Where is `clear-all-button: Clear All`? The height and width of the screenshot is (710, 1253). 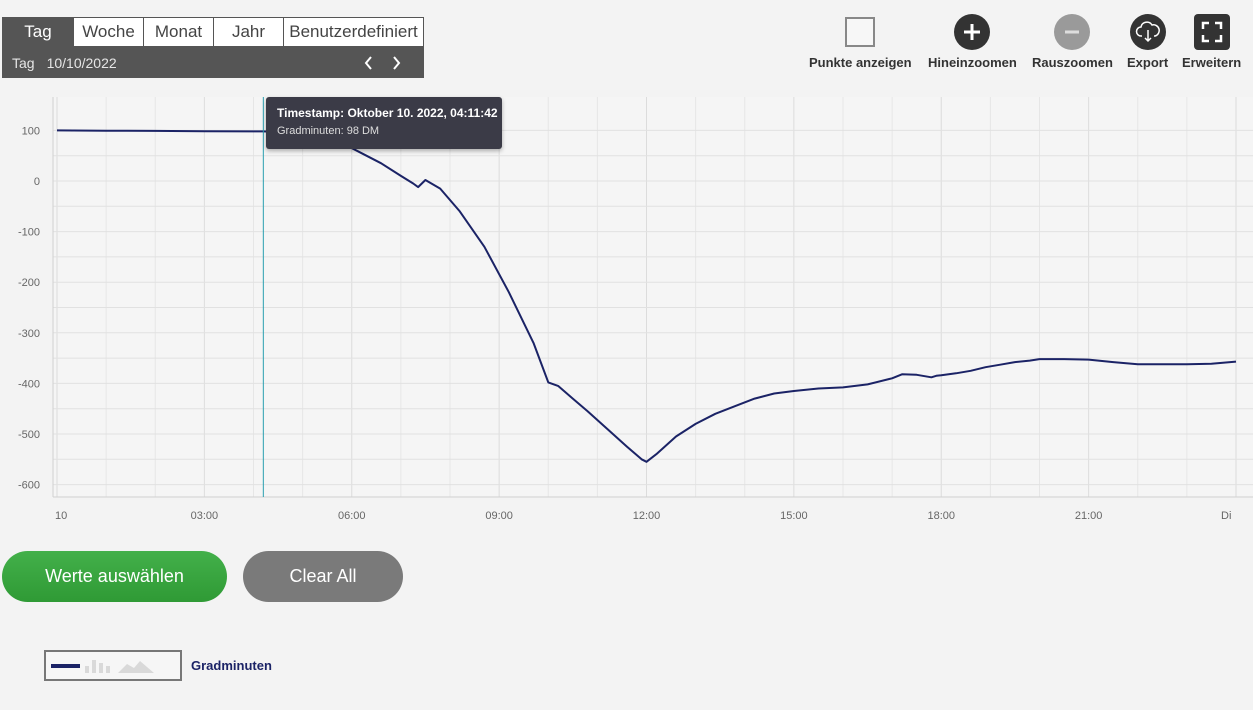
clear-all-button: Clear All is located at coordinates (323, 576).